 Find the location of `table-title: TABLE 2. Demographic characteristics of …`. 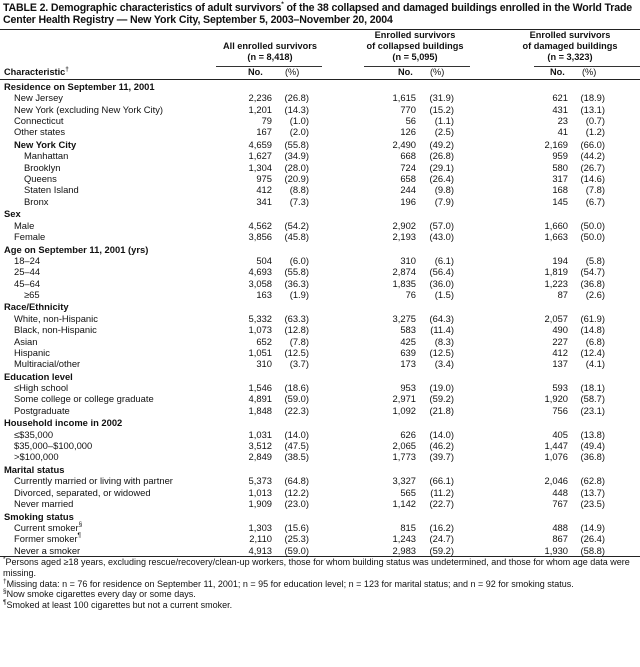

table-title: TABLE 2. Demographic characteristics of … is located at coordinates (321, 13).